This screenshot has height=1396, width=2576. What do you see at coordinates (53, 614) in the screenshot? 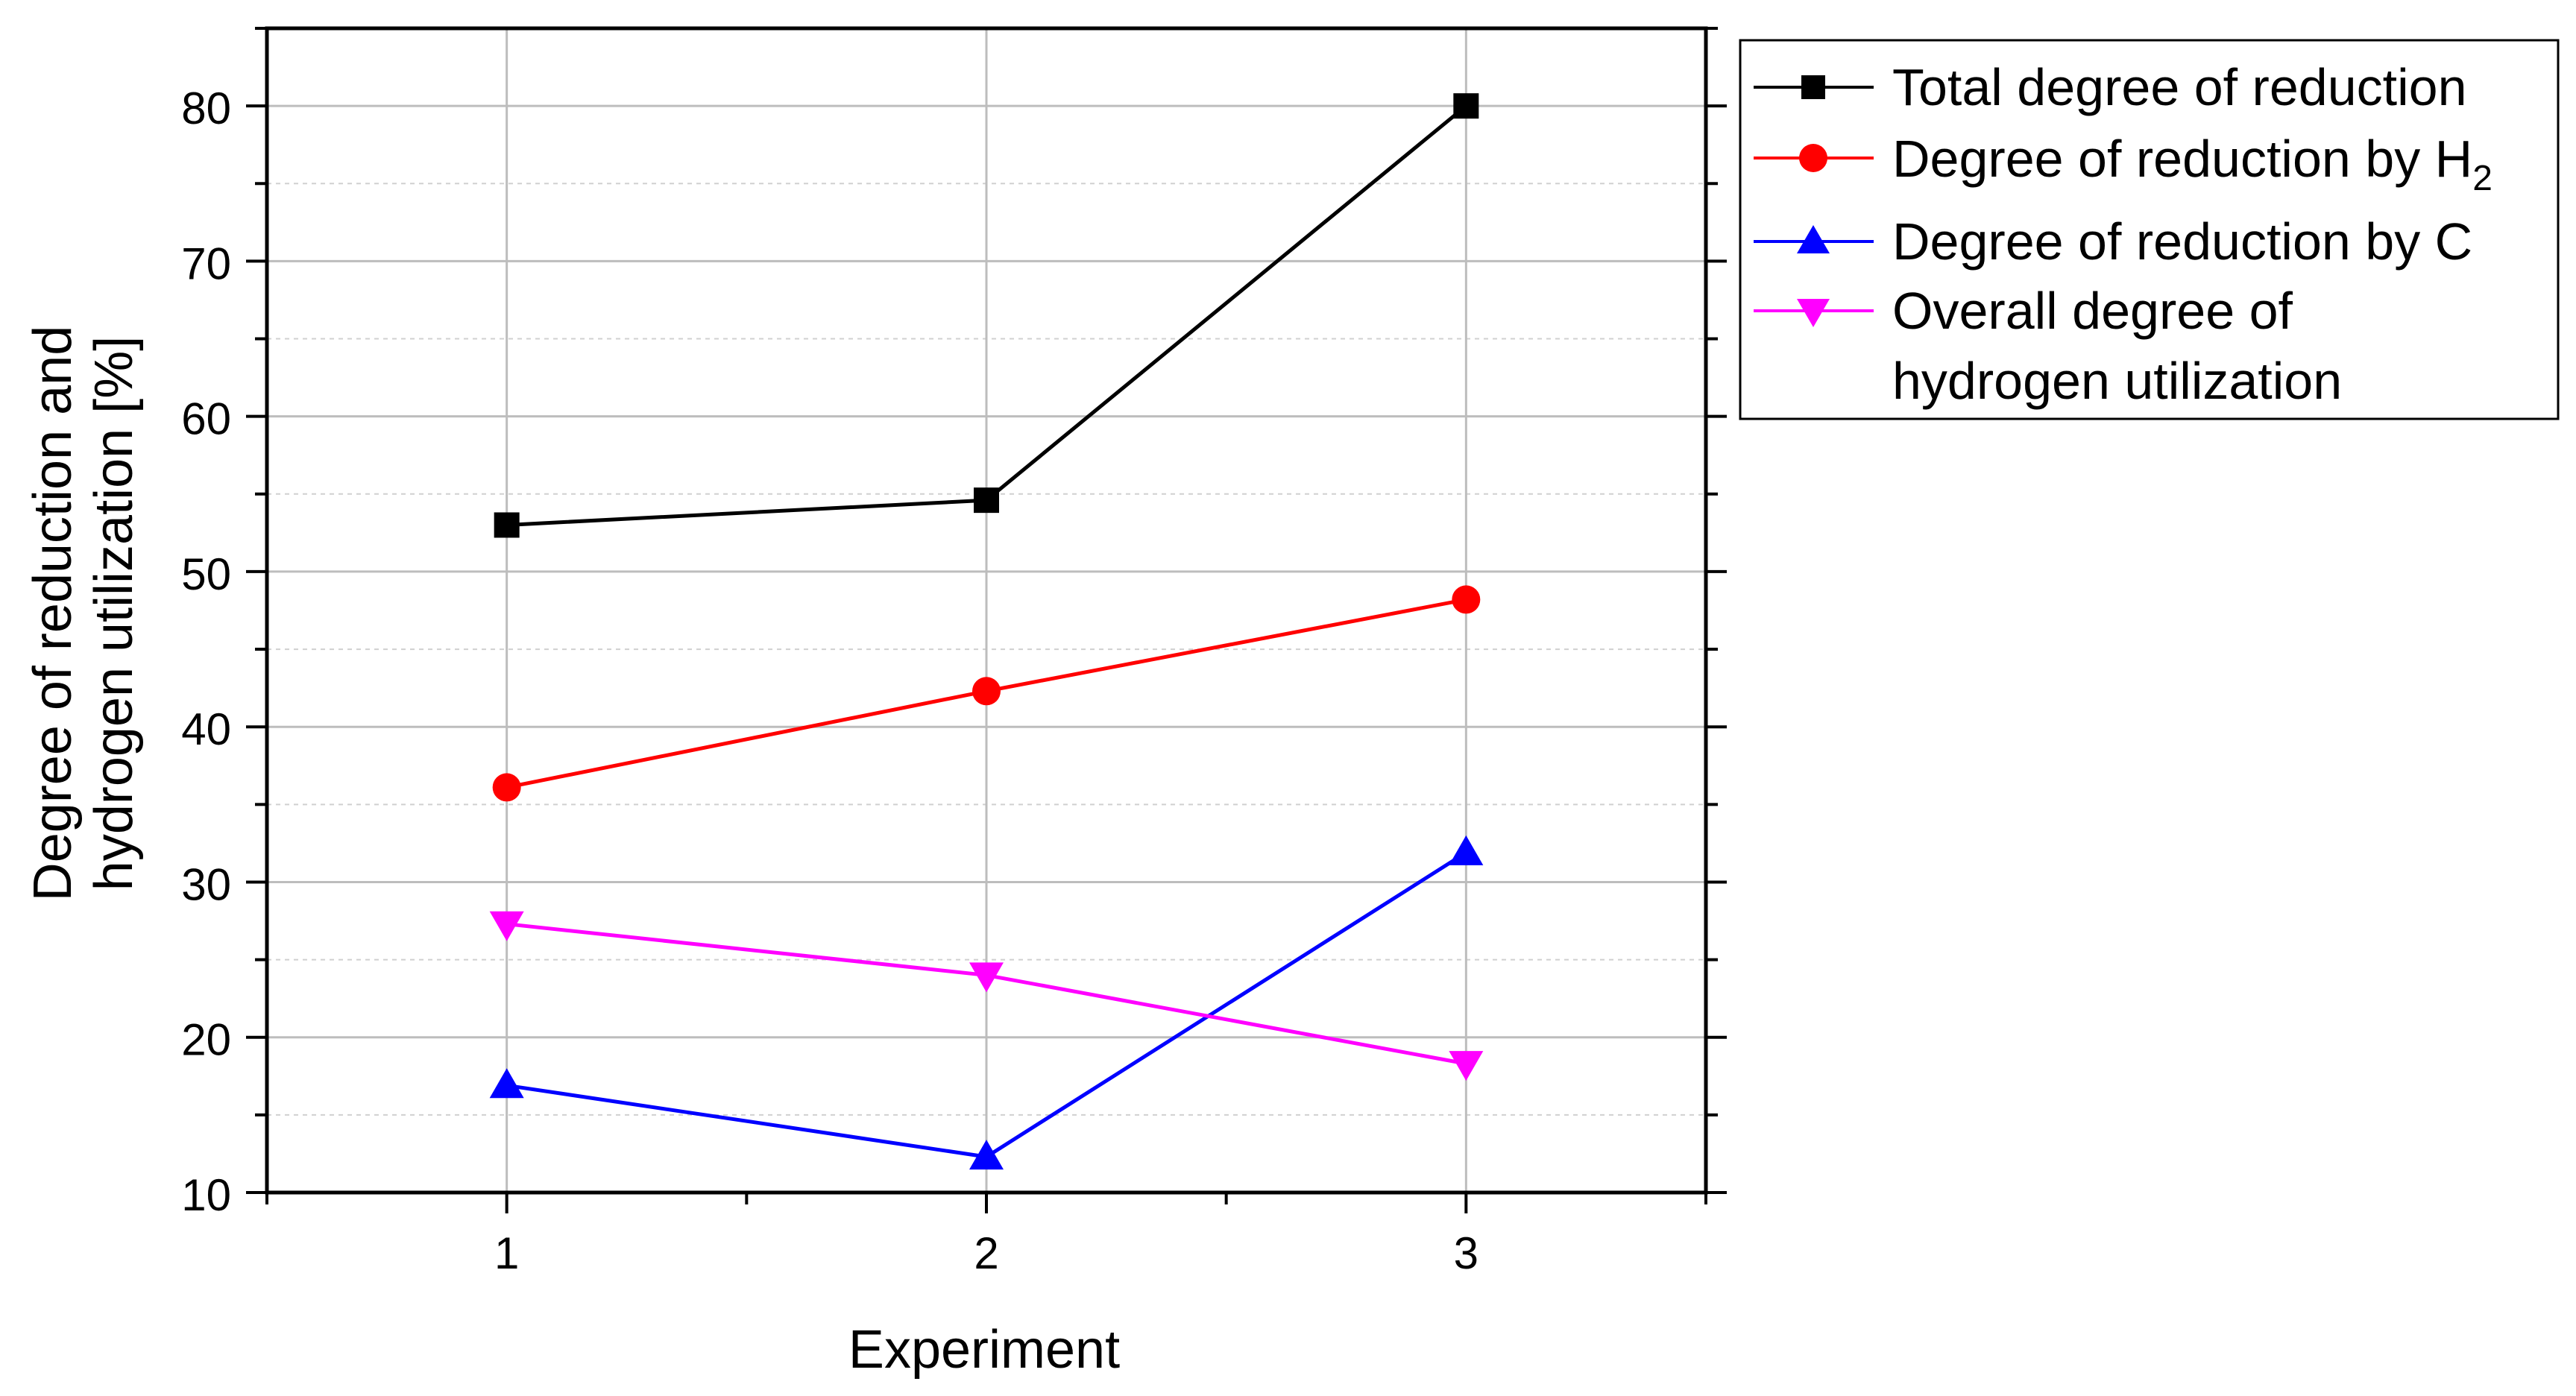
I see `y-axis-title-line1: Degree of reduction and` at bounding box center [53, 614].